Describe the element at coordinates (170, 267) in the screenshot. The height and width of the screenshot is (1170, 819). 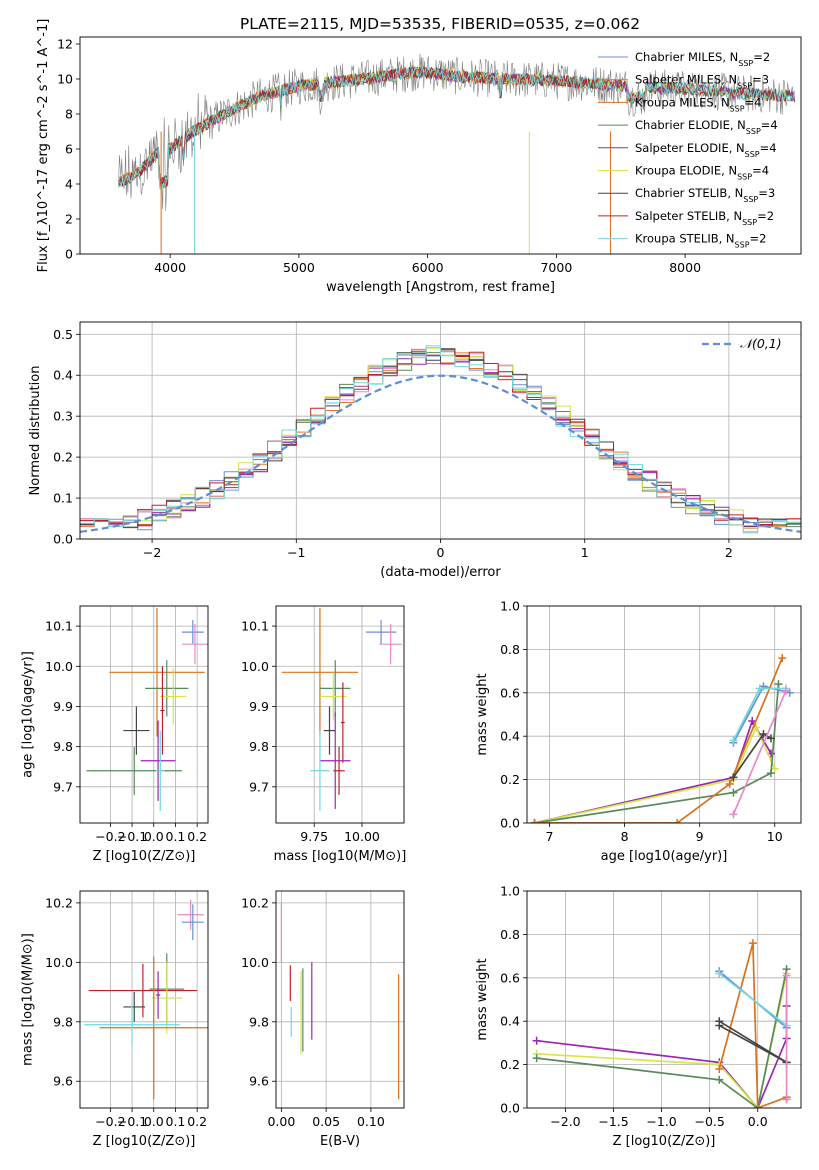
I see `x-tick-label: 4000` at that location.